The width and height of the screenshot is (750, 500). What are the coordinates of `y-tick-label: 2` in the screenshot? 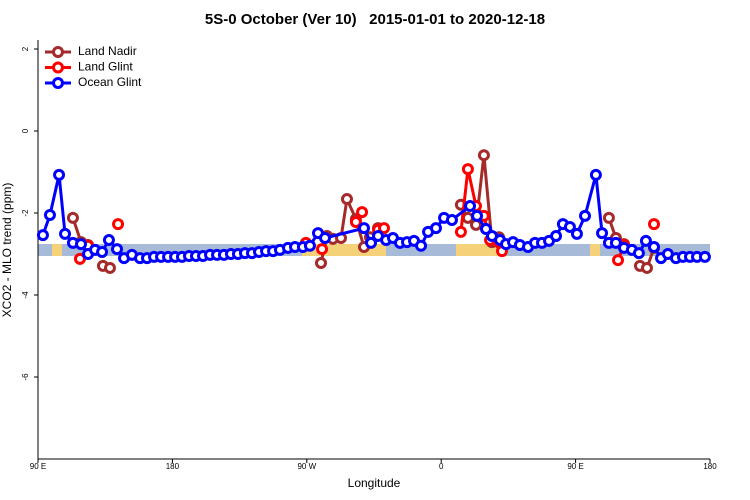 It's located at (25, 48).